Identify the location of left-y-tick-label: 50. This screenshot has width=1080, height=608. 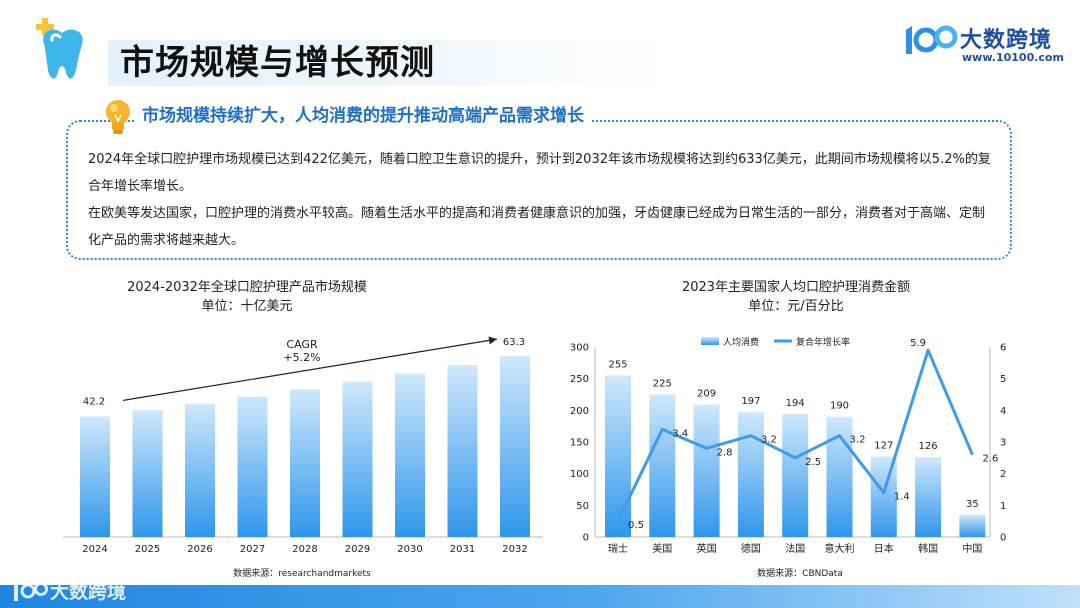
(582, 506).